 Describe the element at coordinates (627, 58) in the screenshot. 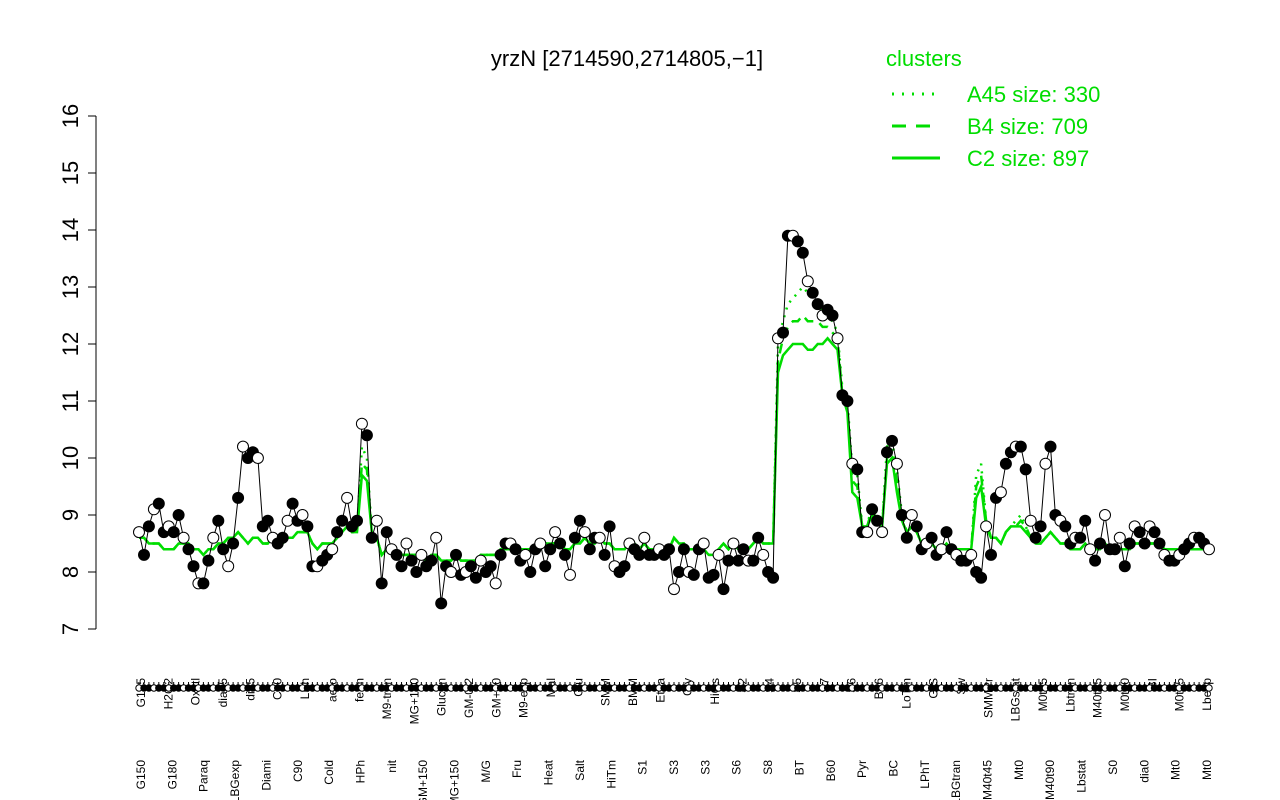

I see `chart-title: yrzN [2714590,2714805,−1]` at that location.